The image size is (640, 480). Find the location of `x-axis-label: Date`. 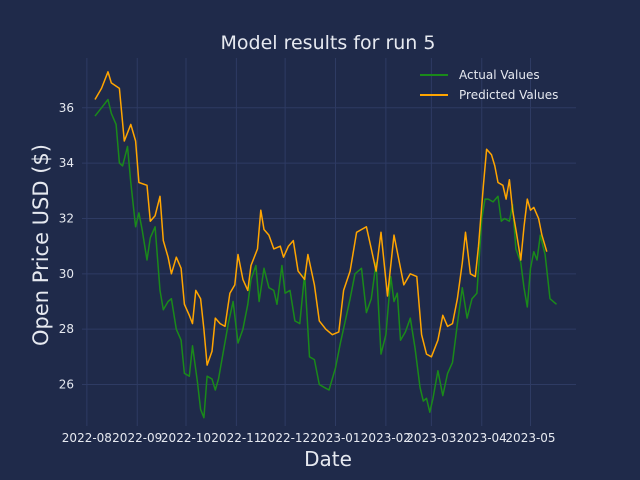

x-axis-label: Date is located at coordinates (328, 459).